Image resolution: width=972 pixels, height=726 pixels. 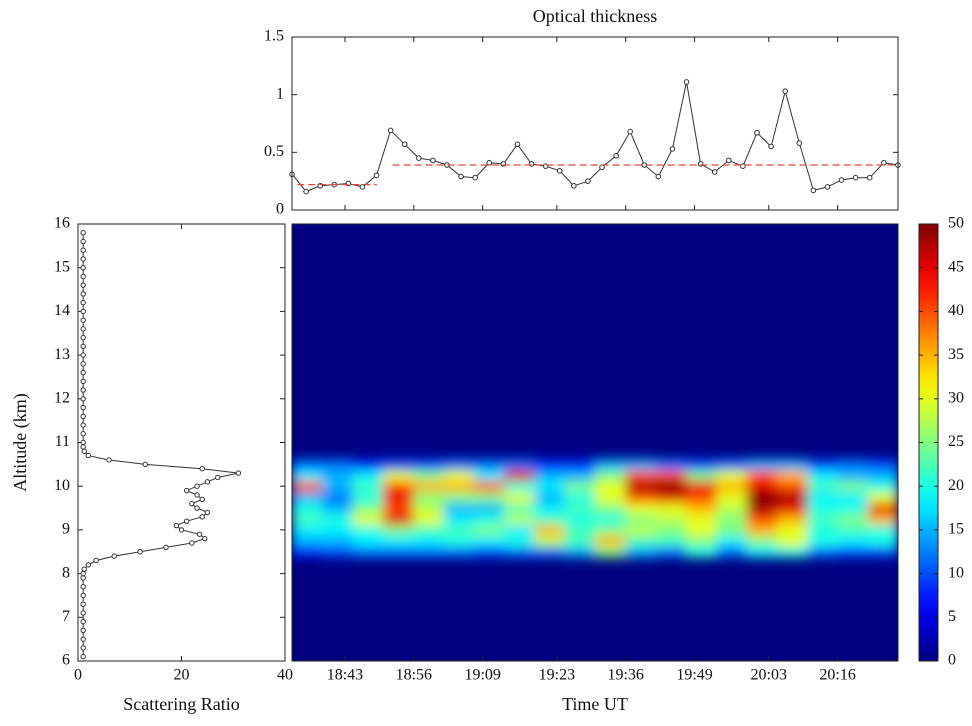 I want to click on x-tick-label: 20:16, so click(x=837, y=675).